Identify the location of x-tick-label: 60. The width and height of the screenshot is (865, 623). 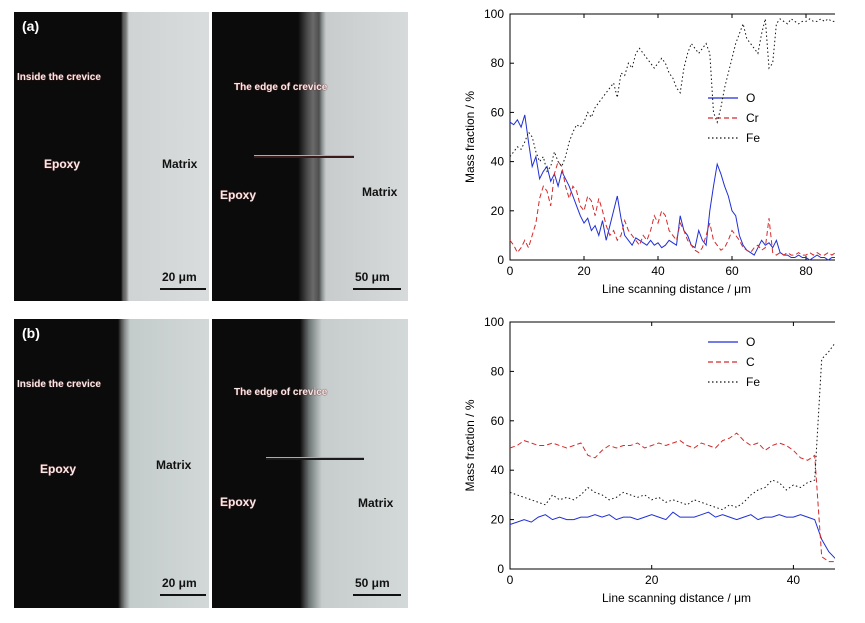
(732, 271).